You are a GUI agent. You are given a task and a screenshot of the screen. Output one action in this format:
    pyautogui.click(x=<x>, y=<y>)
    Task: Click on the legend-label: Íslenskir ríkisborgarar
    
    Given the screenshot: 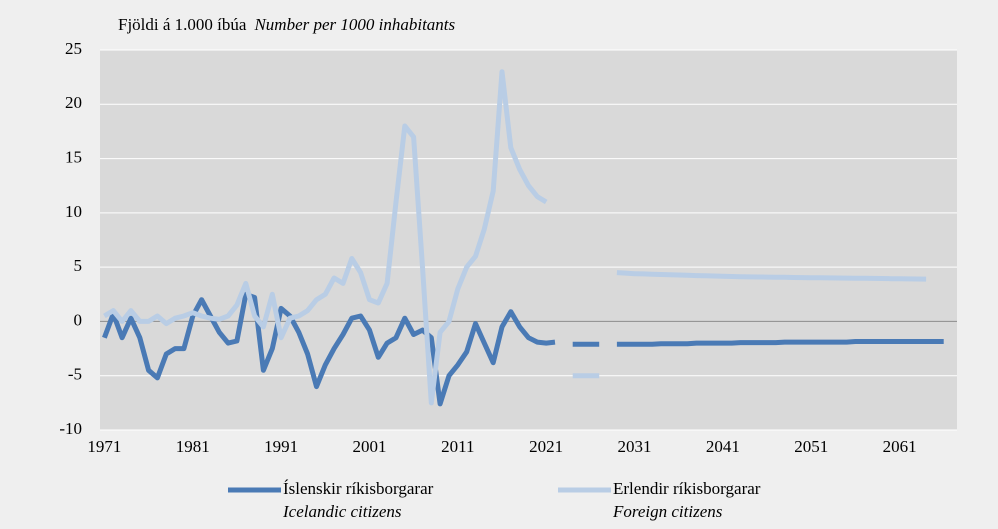 What is the action you would take?
    pyautogui.click(x=358, y=488)
    